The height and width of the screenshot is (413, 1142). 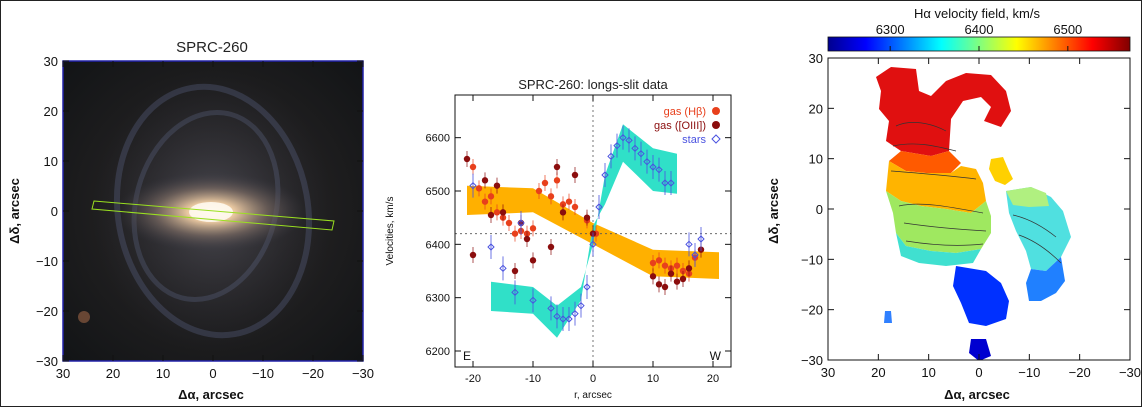 What do you see at coordinates (51, 61) in the screenshot?
I see `galaxy-y-tick-label: 30` at bounding box center [51, 61].